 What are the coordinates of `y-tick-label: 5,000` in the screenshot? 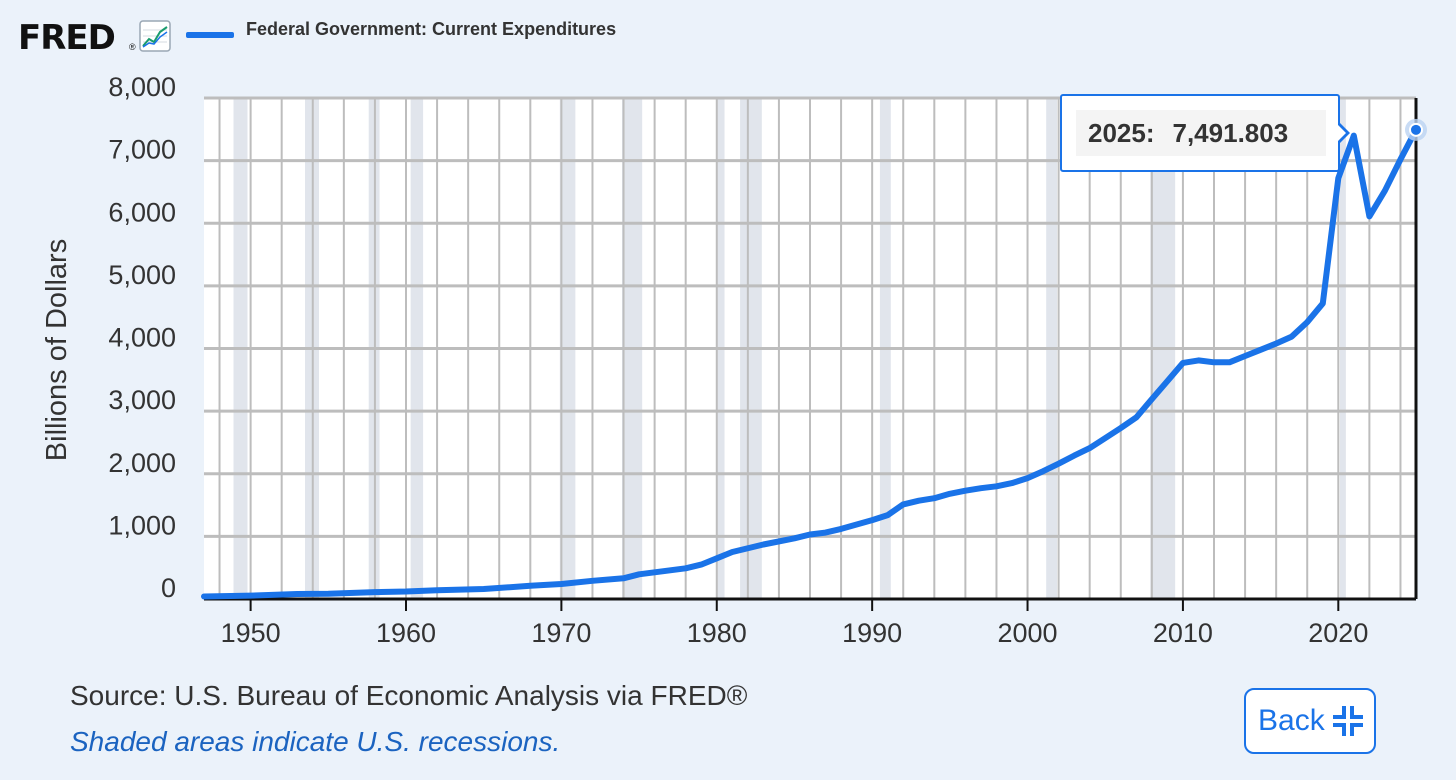 It's located at (142, 275).